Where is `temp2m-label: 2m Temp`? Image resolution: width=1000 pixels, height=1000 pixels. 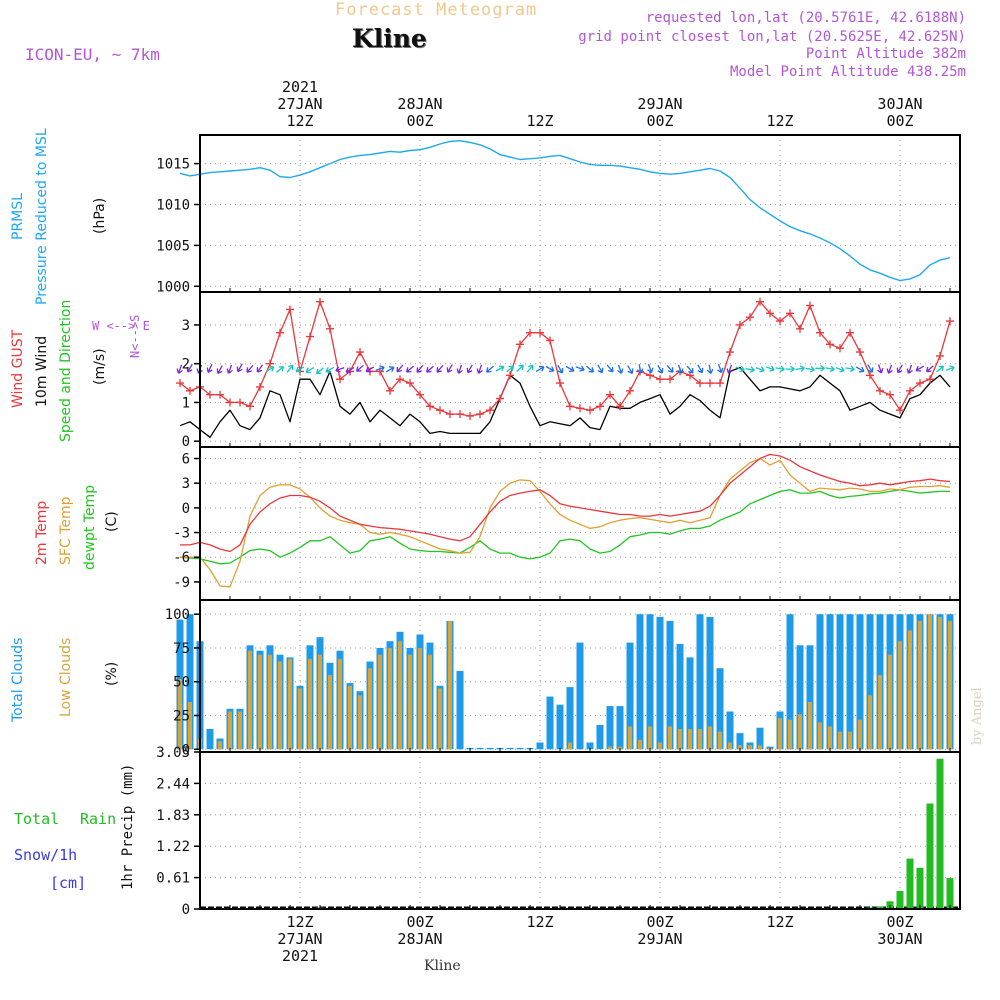
temp2m-label: 2m Temp is located at coordinates (42, 532).